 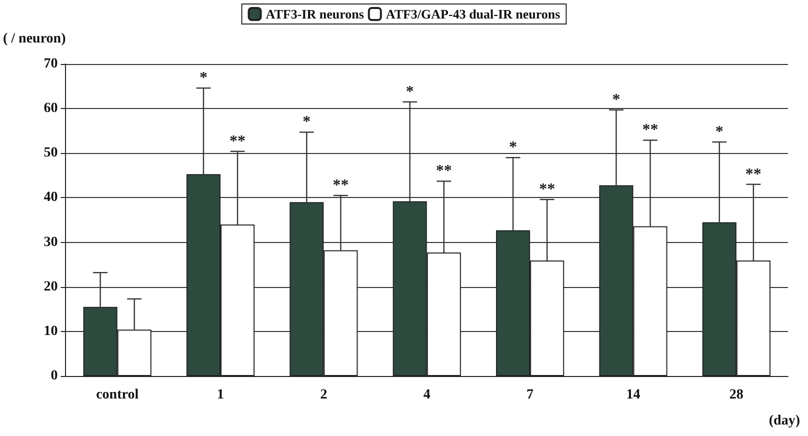 I want to click on legend-label: ATF3-IR neurons, so click(x=315, y=14).